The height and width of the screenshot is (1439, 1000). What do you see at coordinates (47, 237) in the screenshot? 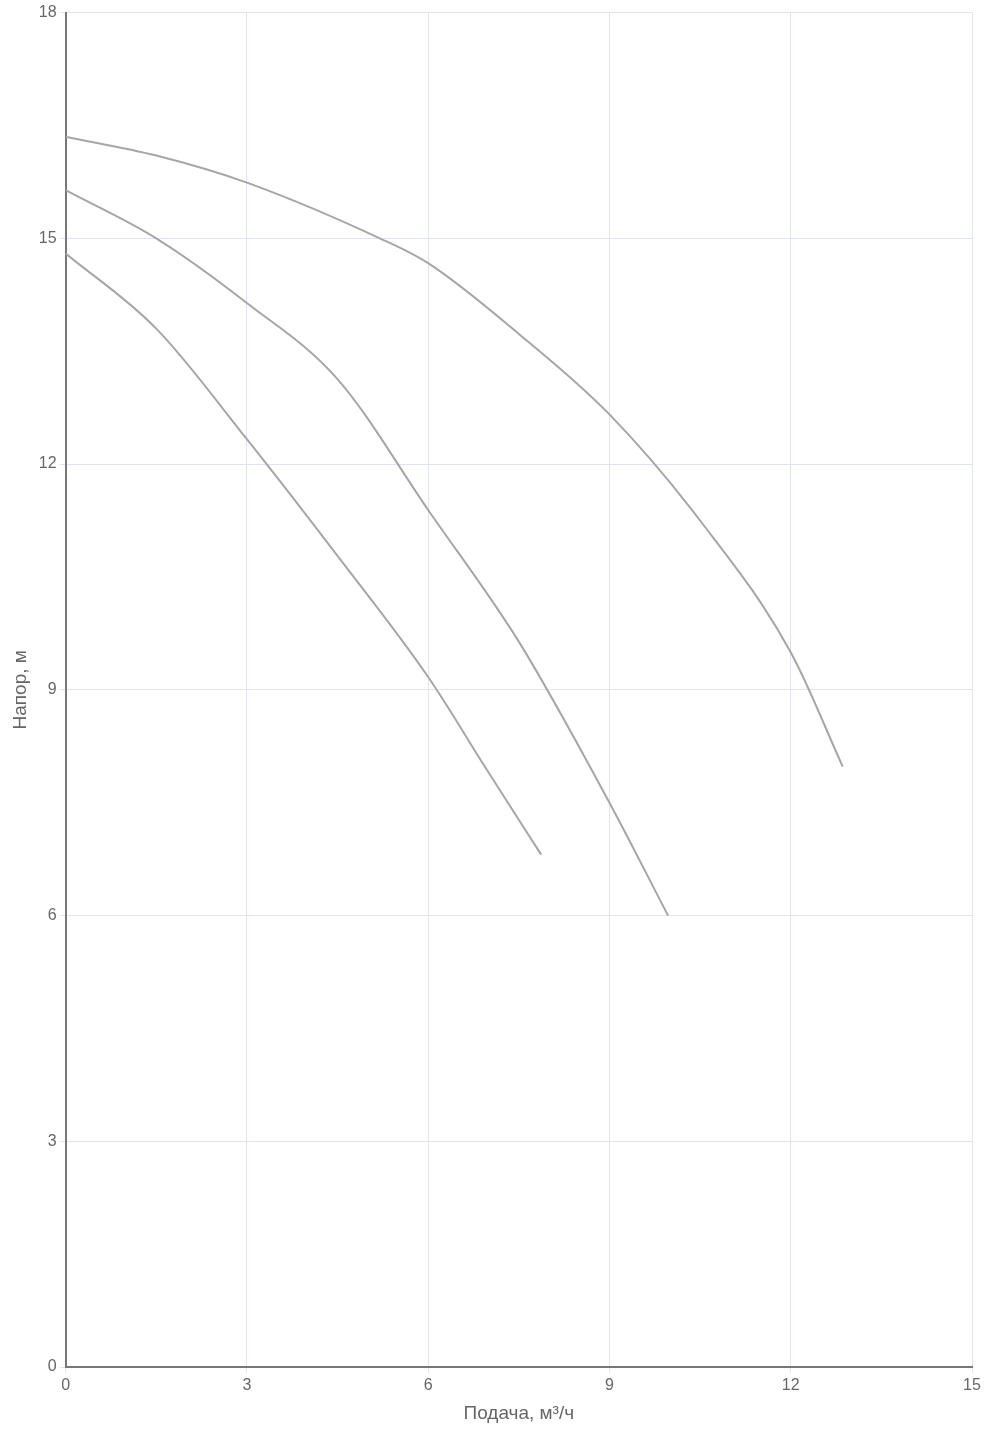
I see `y-tick-label: 15` at bounding box center [47, 237].